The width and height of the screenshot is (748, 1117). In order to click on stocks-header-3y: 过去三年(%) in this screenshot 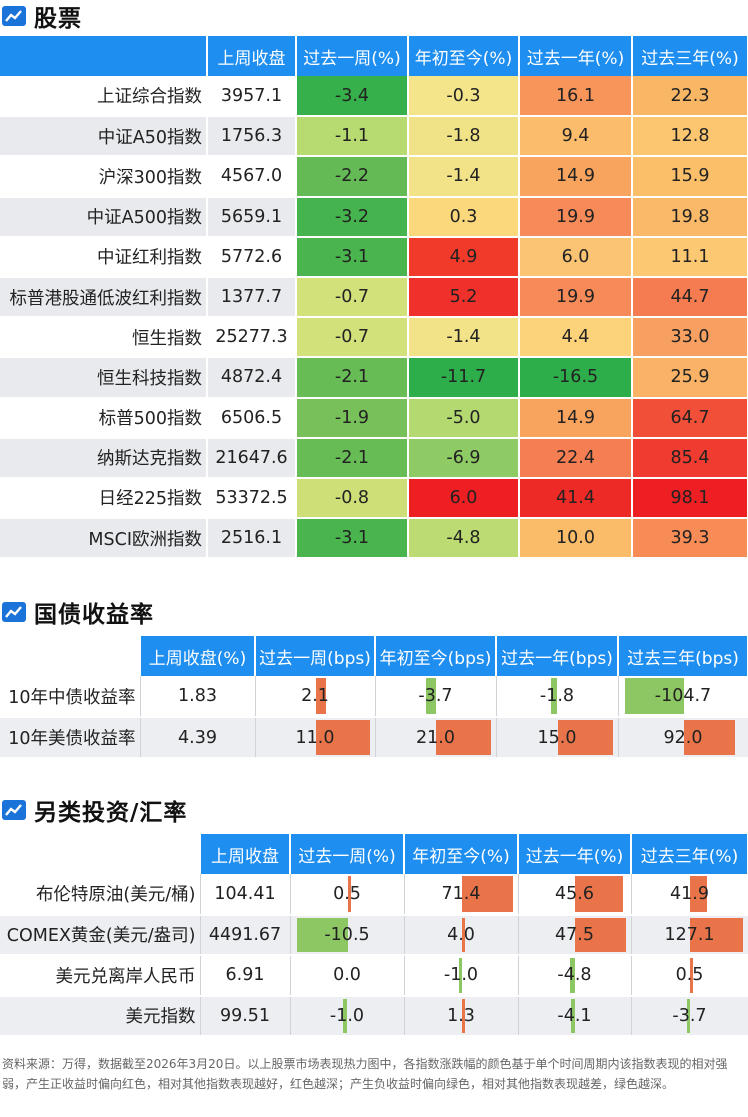, I will do `click(690, 56)`.